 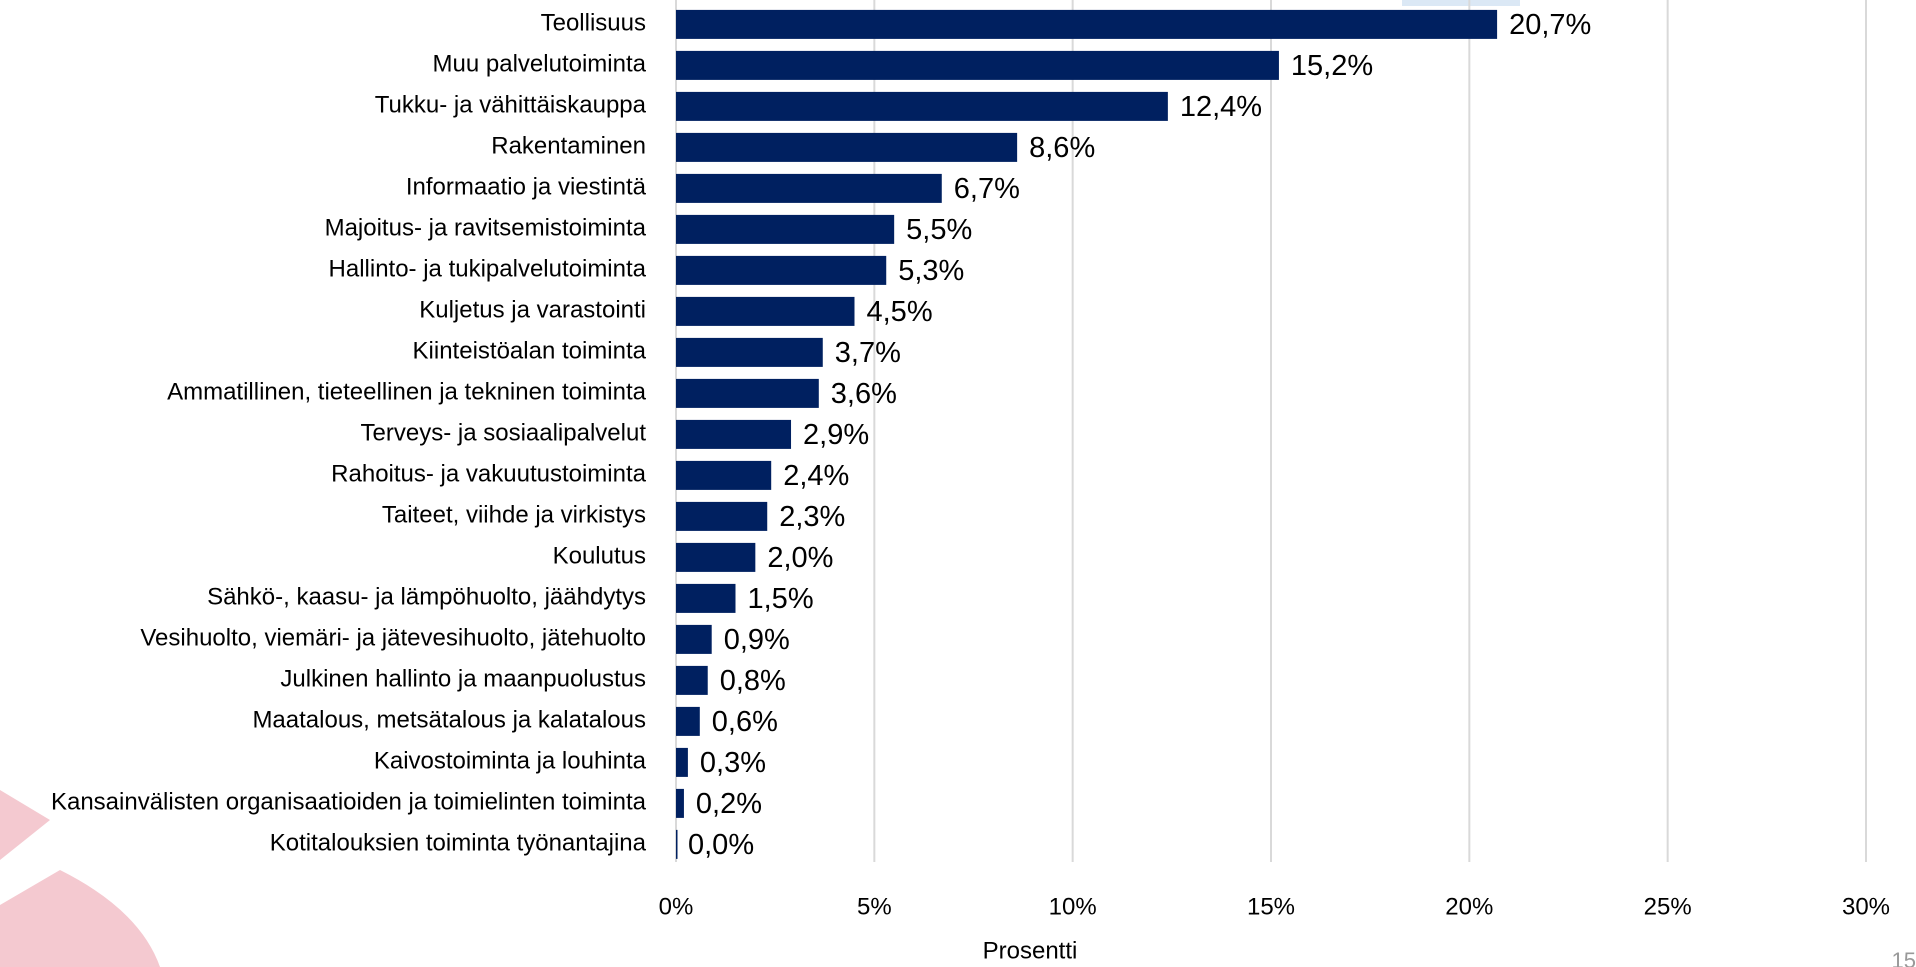 What do you see at coordinates (458, 843) in the screenshot?
I see `y-tick-label: Kotitalouksien toiminta työnantajina` at bounding box center [458, 843].